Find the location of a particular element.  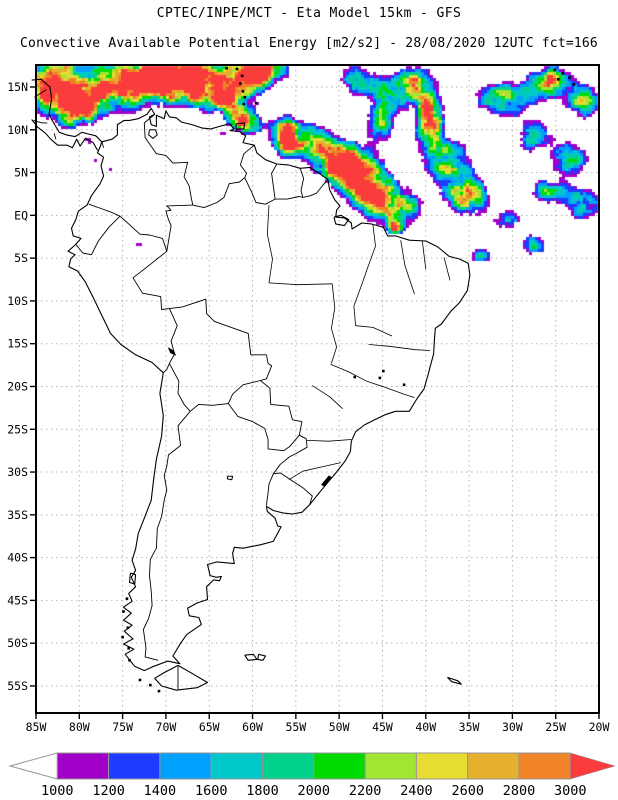

colorbar-tick-label: 1400 is located at coordinates (160, 791).